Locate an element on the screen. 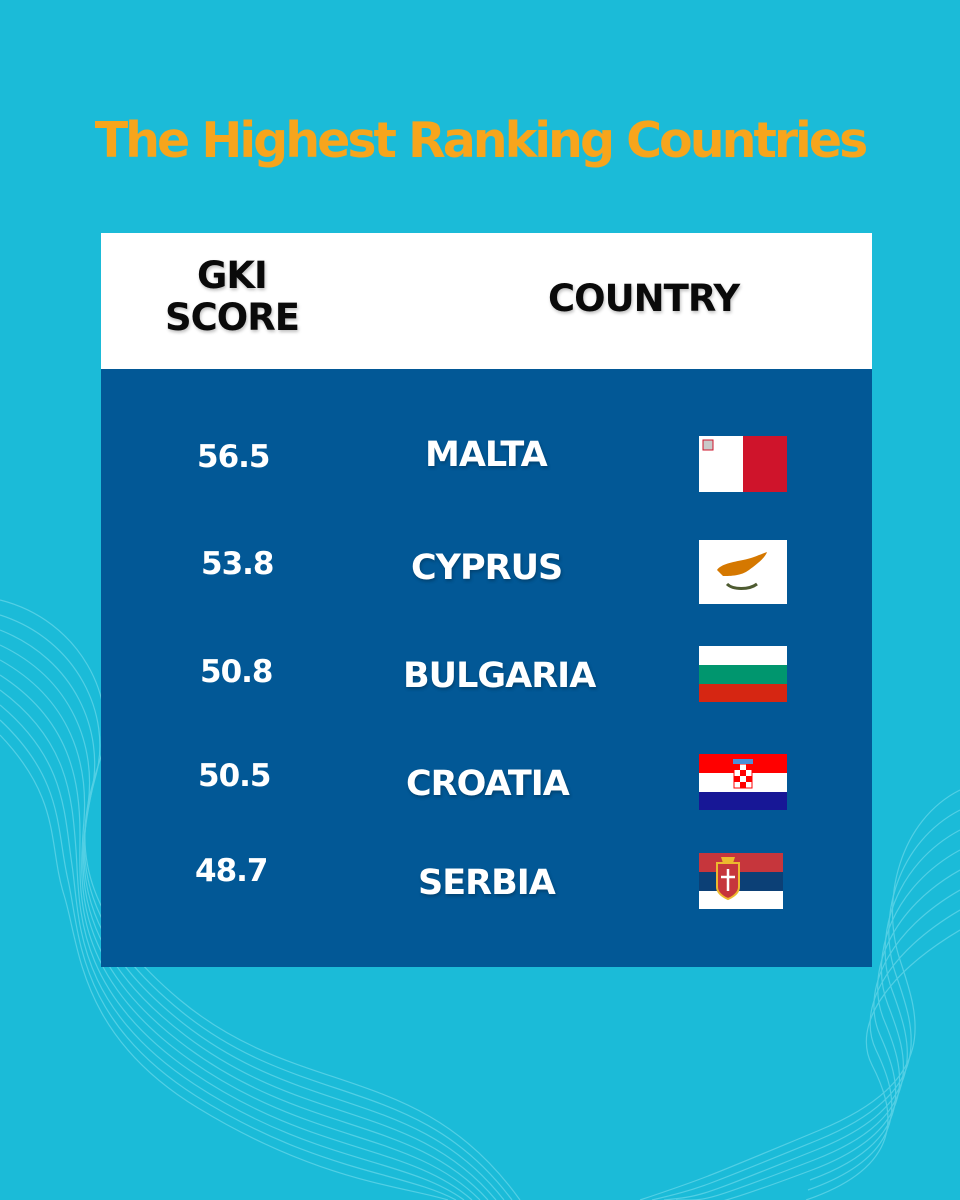 Image resolution: width=960 pixels, height=1200 pixels. serbia-flag-icon is located at coordinates (741, 881).